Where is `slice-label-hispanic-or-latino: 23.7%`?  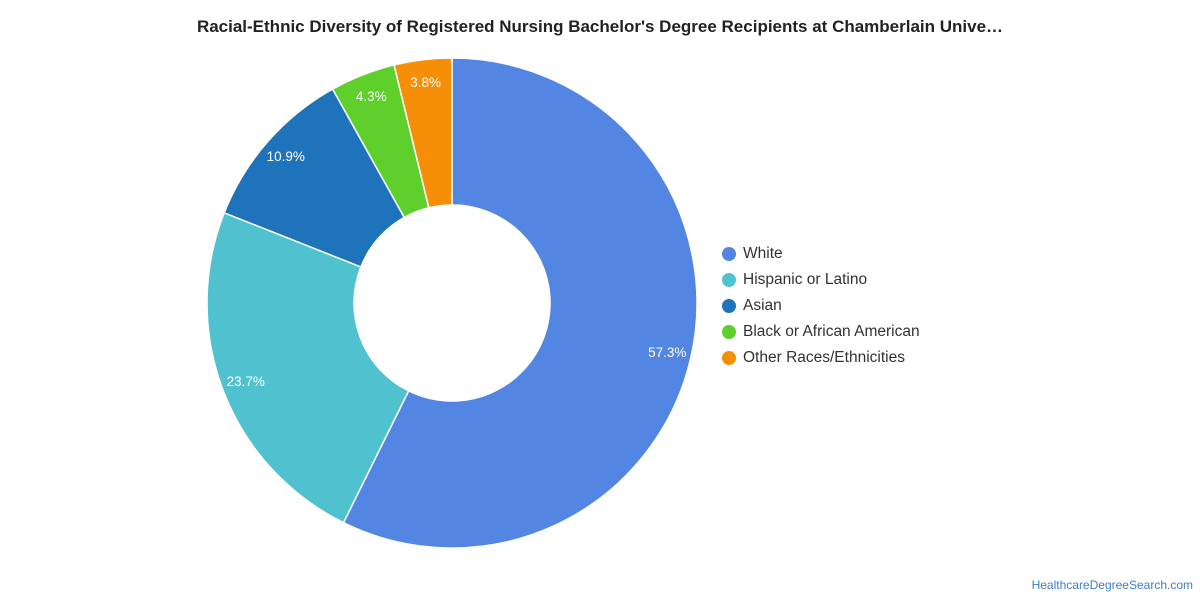 slice-label-hispanic-or-latino: 23.7% is located at coordinates (246, 381).